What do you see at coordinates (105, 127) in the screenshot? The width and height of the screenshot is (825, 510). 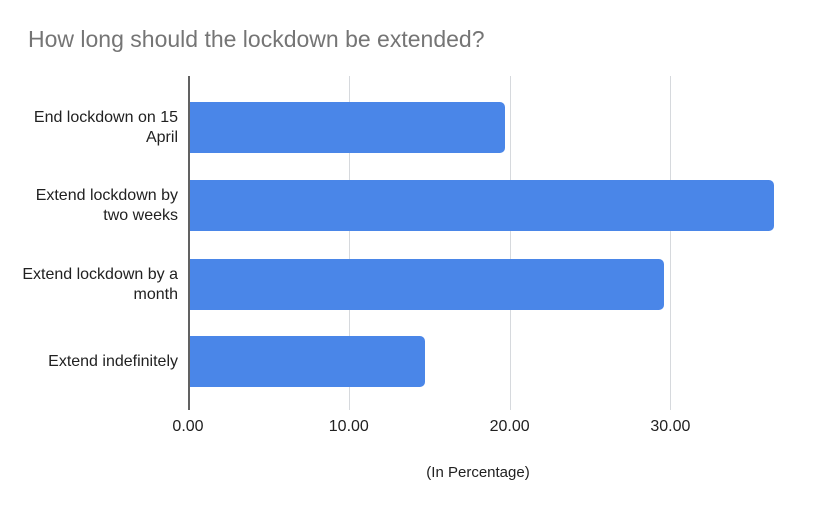 I see `category-label: End lockdown on 15 April` at bounding box center [105, 127].